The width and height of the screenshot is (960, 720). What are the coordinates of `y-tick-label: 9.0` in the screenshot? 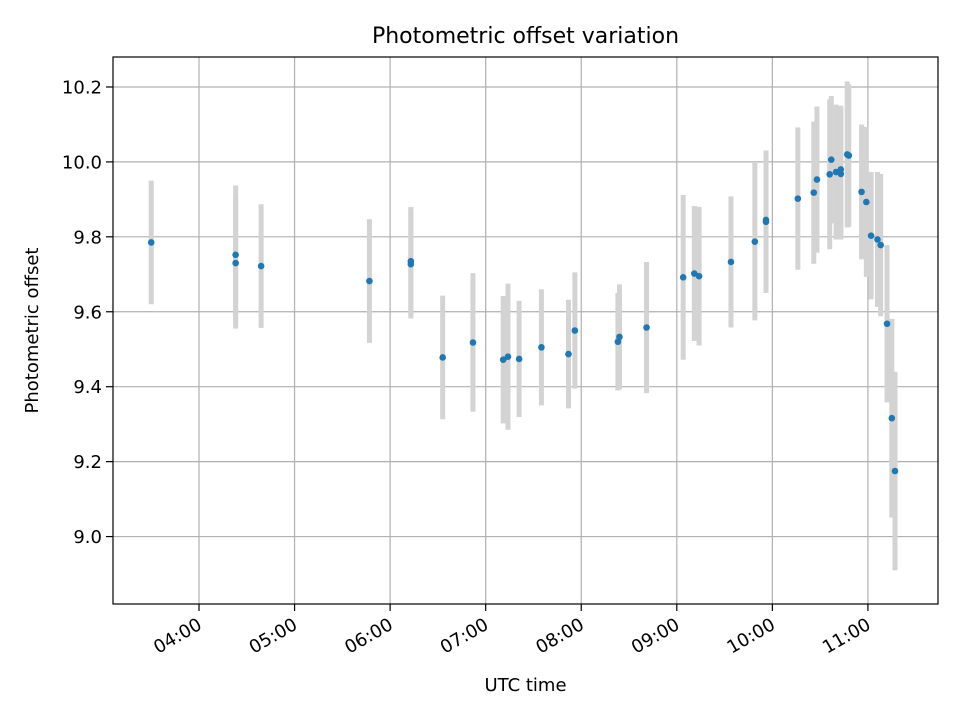 It's located at (87, 537).